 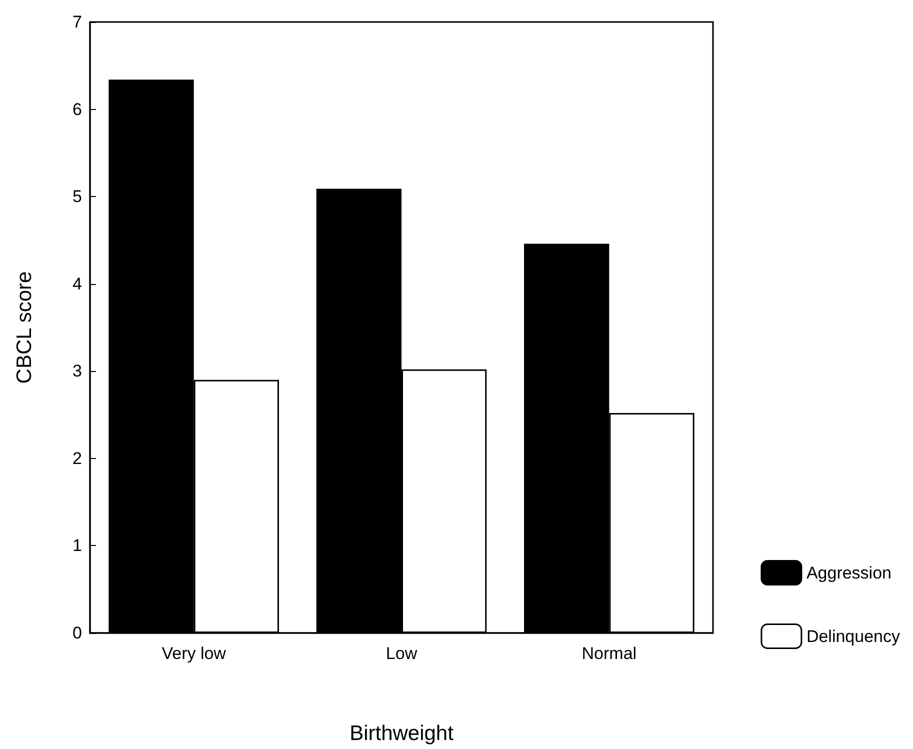 I want to click on legend-label: Delinquency, so click(x=853, y=636).